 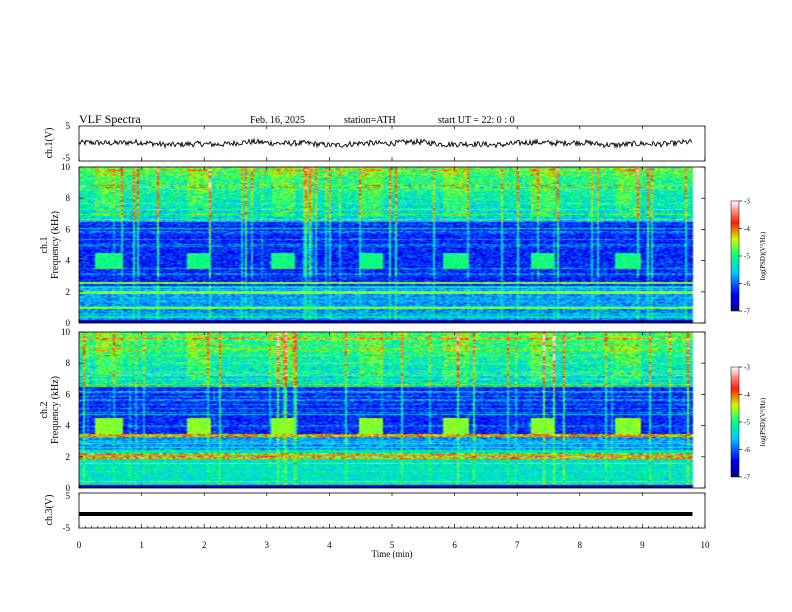 What do you see at coordinates (68, 198) in the screenshot?
I see `ch1-spectrogram-ytick-label: 8` at bounding box center [68, 198].